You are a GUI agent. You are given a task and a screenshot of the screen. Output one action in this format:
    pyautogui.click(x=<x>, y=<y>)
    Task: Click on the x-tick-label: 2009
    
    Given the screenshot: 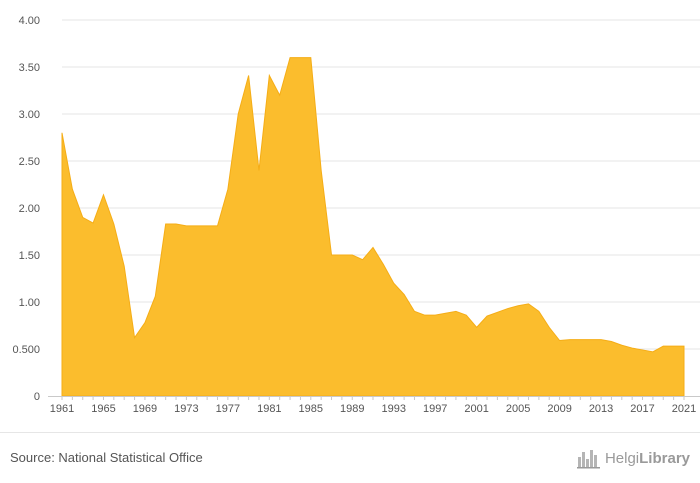 What is the action you would take?
    pyautogui.click(x=559, y=409)
    